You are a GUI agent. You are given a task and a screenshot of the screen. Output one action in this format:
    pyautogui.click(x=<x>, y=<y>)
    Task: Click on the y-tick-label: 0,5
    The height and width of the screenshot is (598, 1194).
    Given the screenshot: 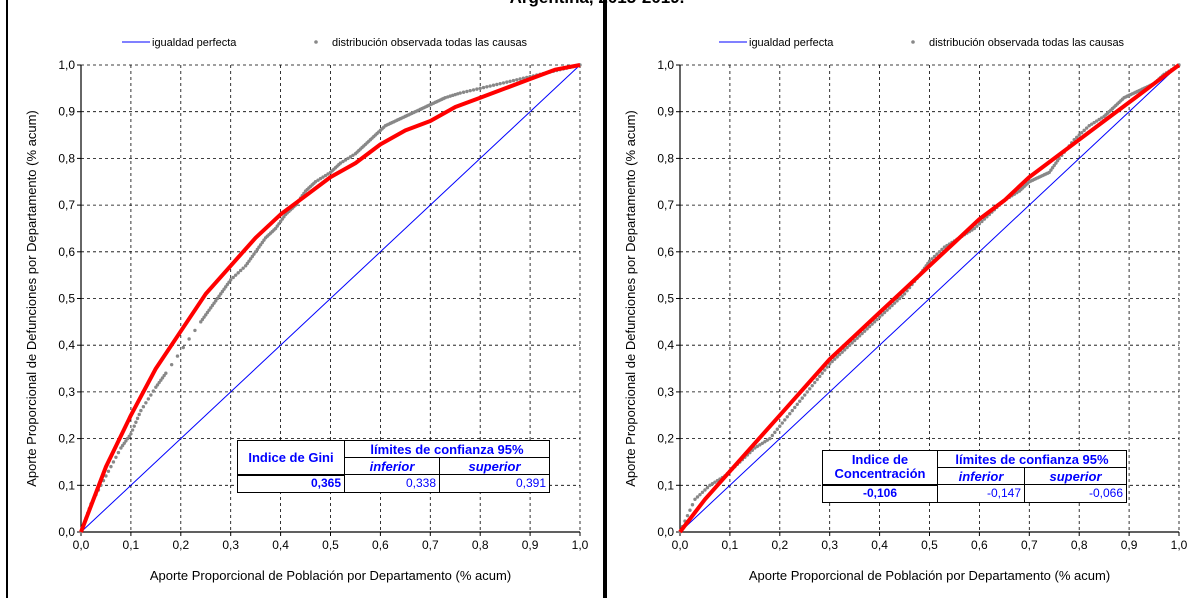 What is the action you would take?
    pyautogui.click(x=66, y=299)
    